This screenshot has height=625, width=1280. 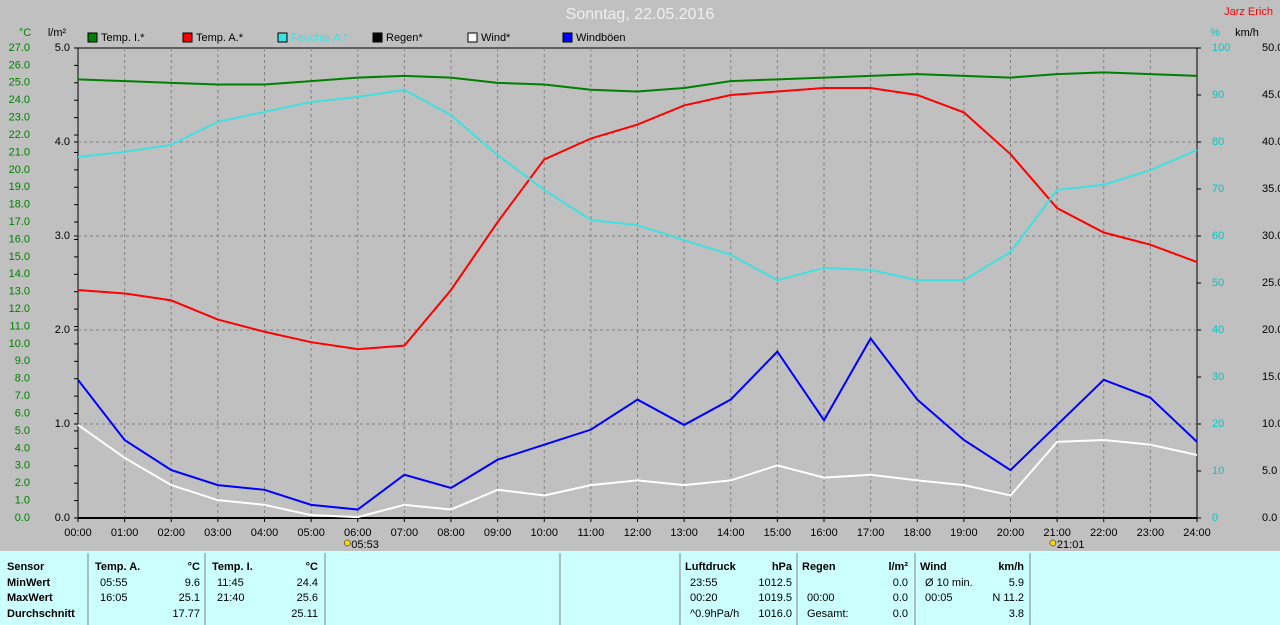 I want to click on legend-label: Temp. I.*, so click(x=123, y=38).